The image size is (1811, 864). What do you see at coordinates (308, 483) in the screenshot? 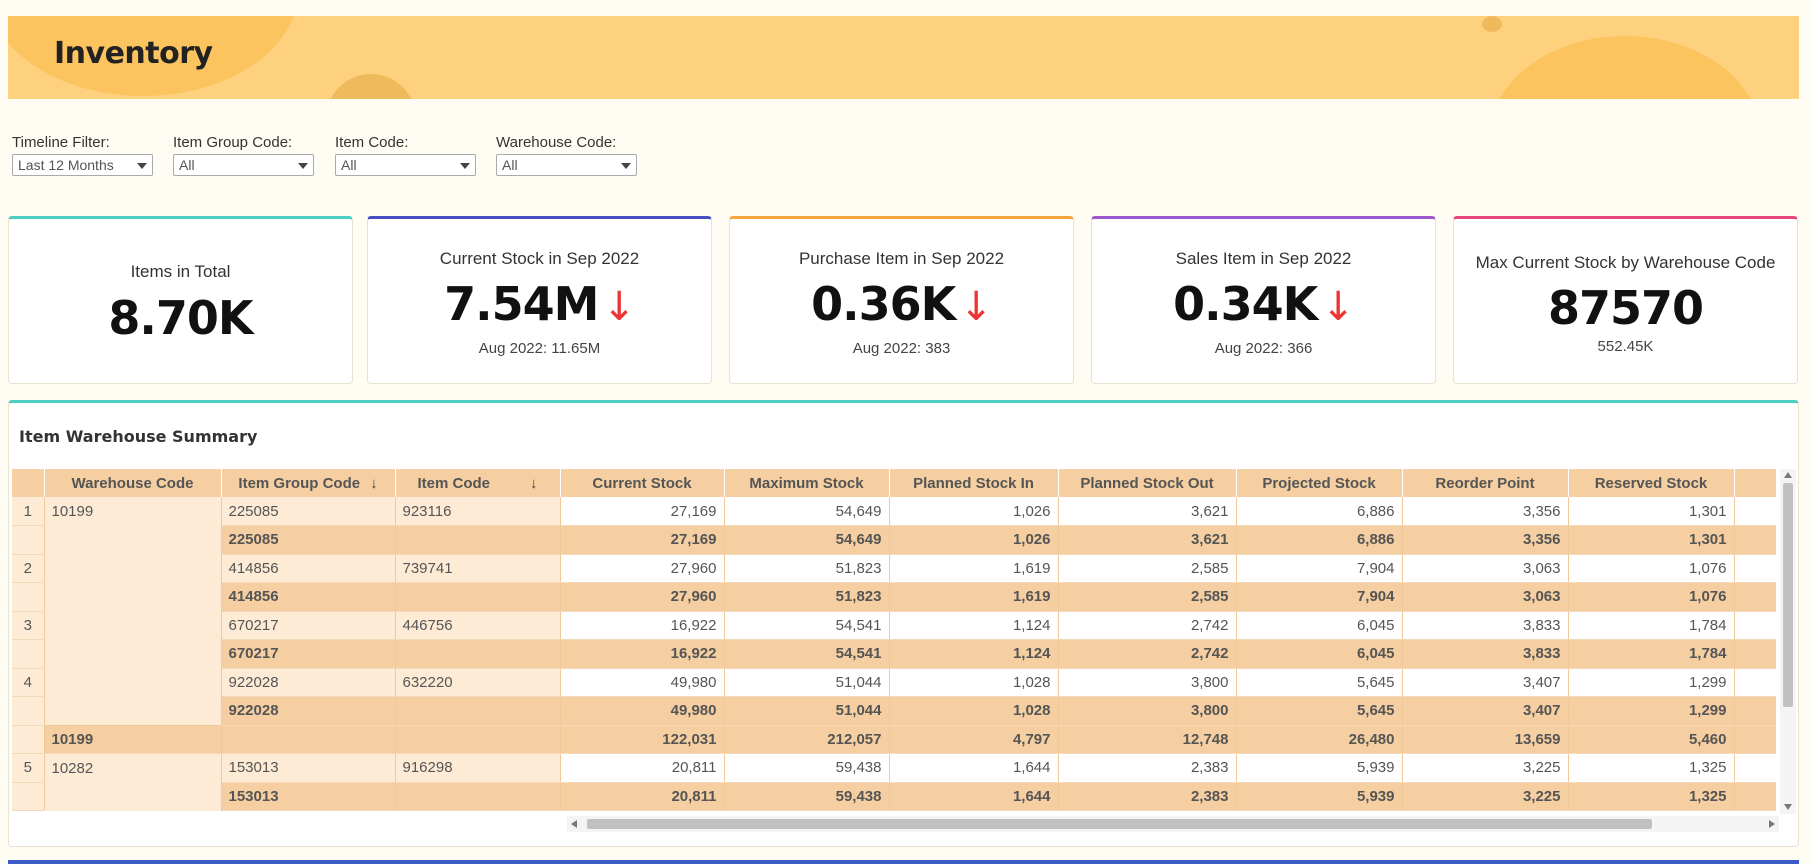
I see `column-header: Item Group Code ↓` at bounding box center [308, 483].